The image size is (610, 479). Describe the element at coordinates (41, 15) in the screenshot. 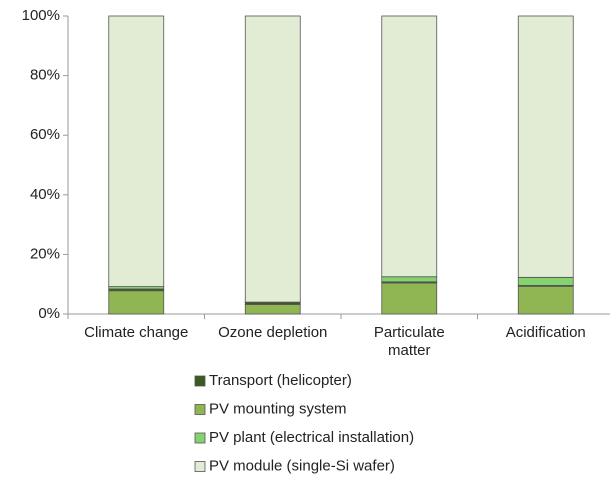

I see `y-tick-label: 100%` at that location.